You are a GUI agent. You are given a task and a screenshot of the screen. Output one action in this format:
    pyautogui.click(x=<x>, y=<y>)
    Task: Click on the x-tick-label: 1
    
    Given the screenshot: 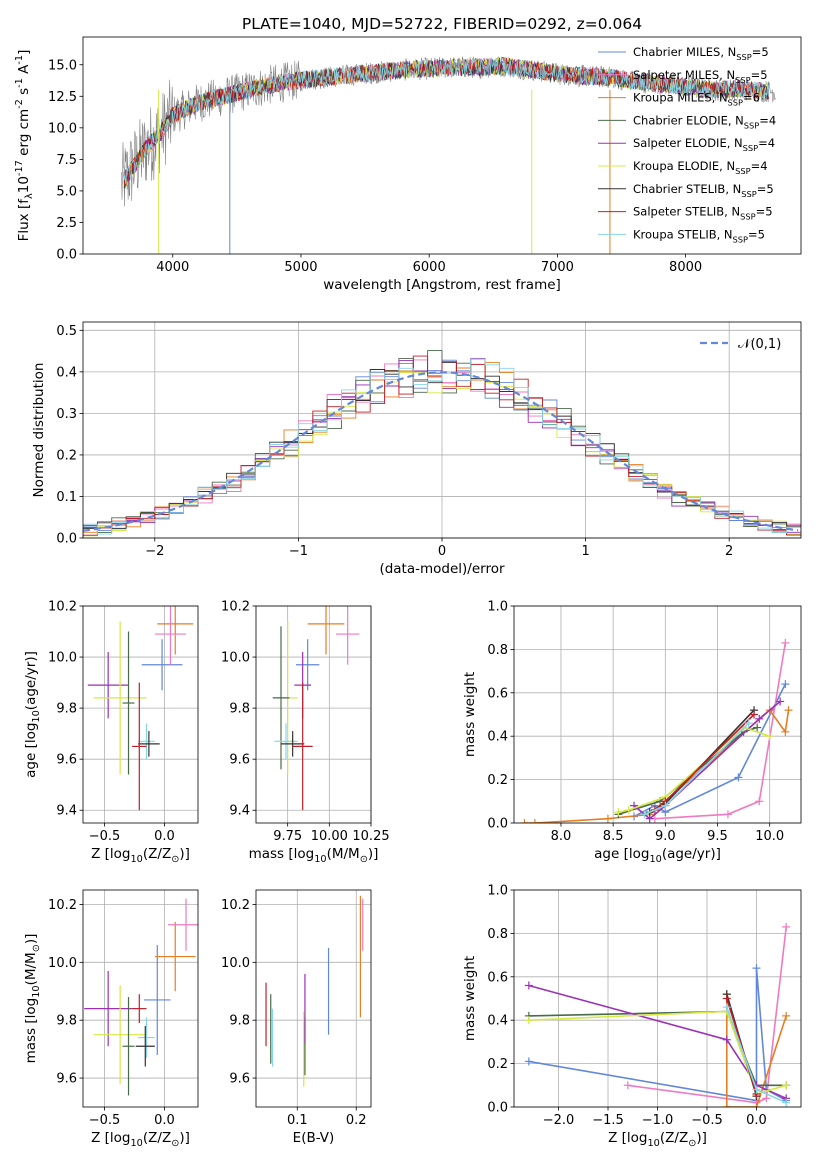 What is the action you would take?
    pyautogui.click(x=585, y=551)
    